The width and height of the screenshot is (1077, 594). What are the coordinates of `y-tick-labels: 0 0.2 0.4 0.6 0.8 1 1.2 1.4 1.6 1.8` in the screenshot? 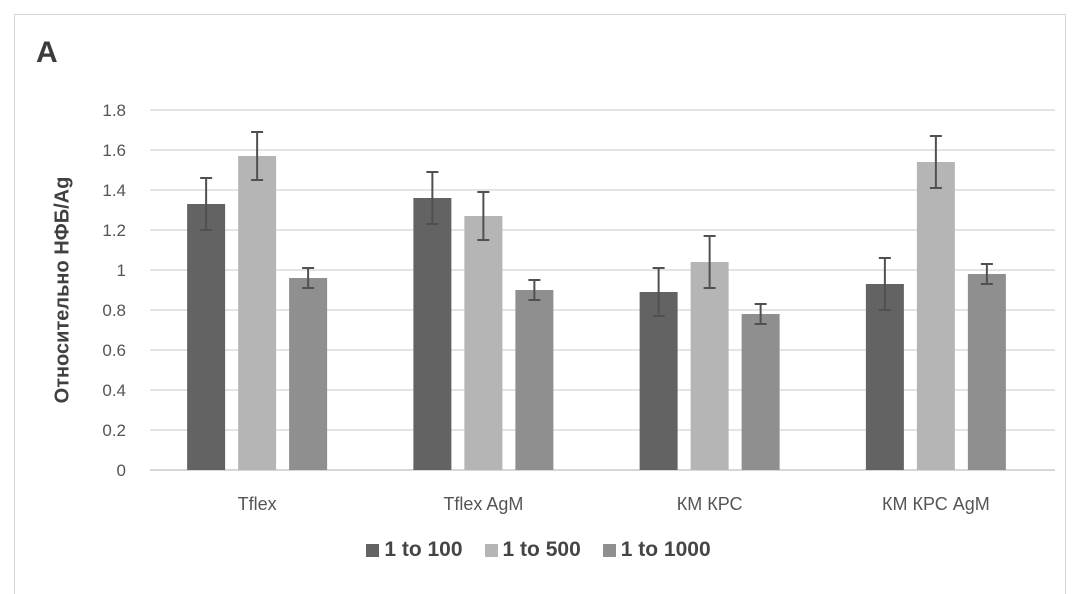 It's located at (114, 290).